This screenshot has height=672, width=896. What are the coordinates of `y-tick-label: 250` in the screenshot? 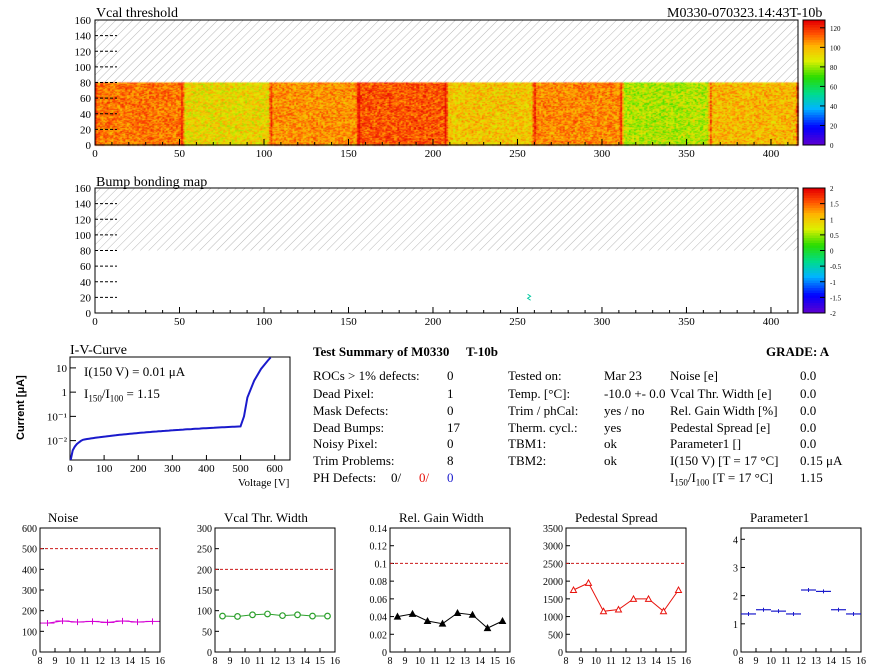 It's located at (204, 550).